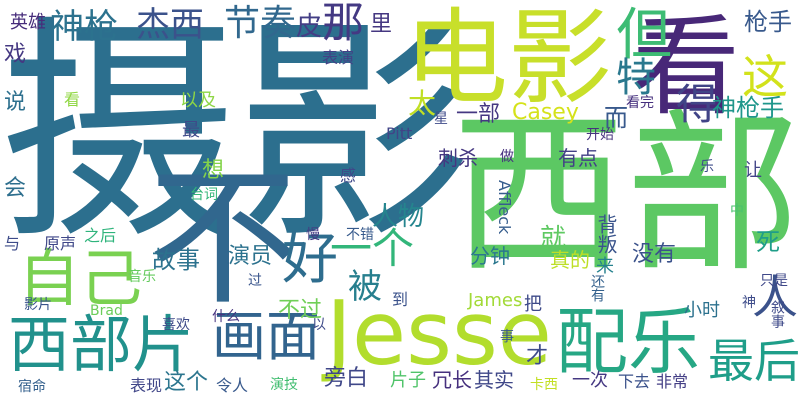 Image resolution: width=800 pixels, height=400 pixels. Describe the element at coordinates (628, 342) in the screenshot. I see `word-peiyue: 配乐` at that location.